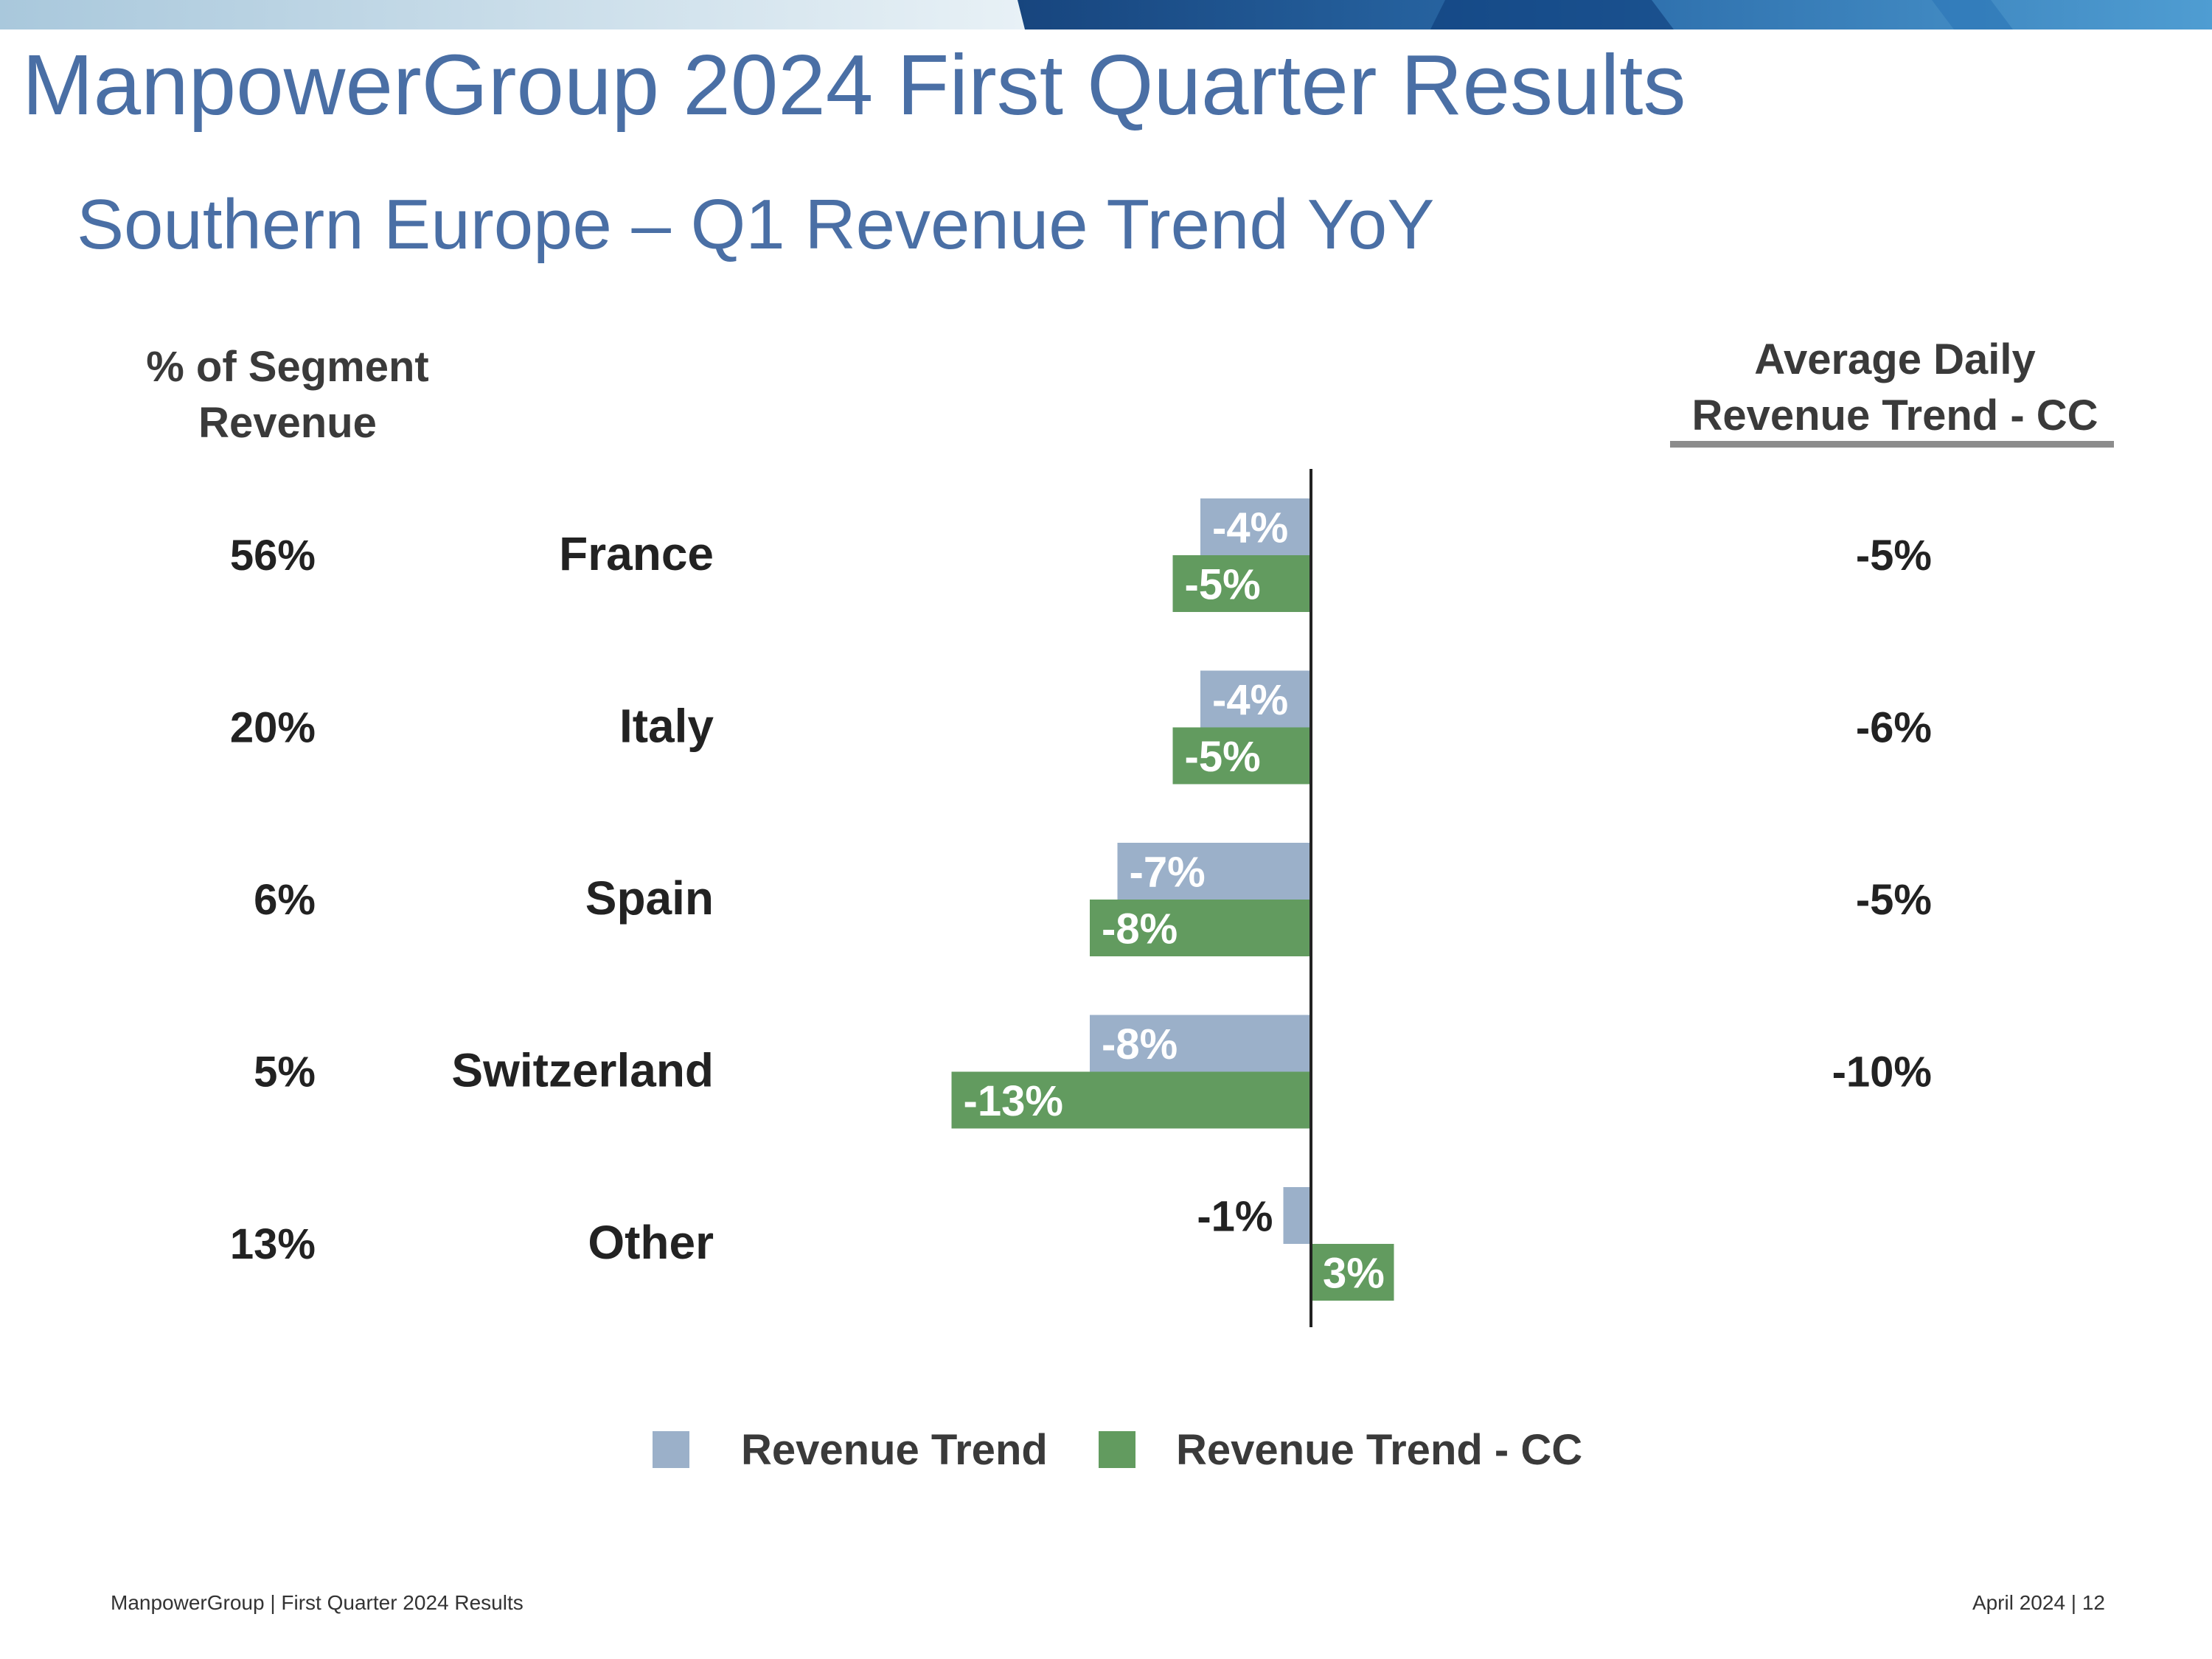  Describe the element at coordinates (854, 85) in the screenshot. I see `slide-title: ManpowerGroup 2024 First Quarter Results` at that location.